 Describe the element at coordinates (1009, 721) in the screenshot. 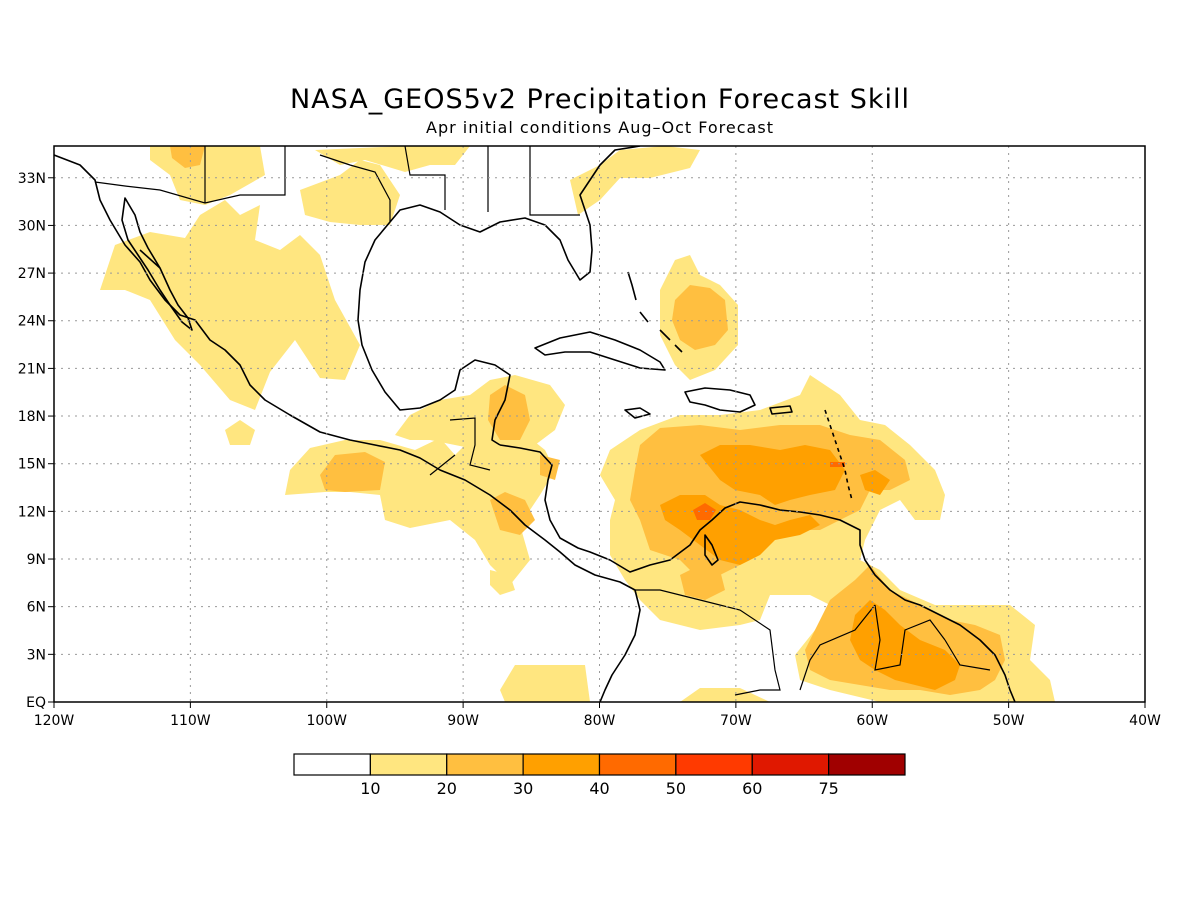

I see `lon-tick-label: 50W` at that location.